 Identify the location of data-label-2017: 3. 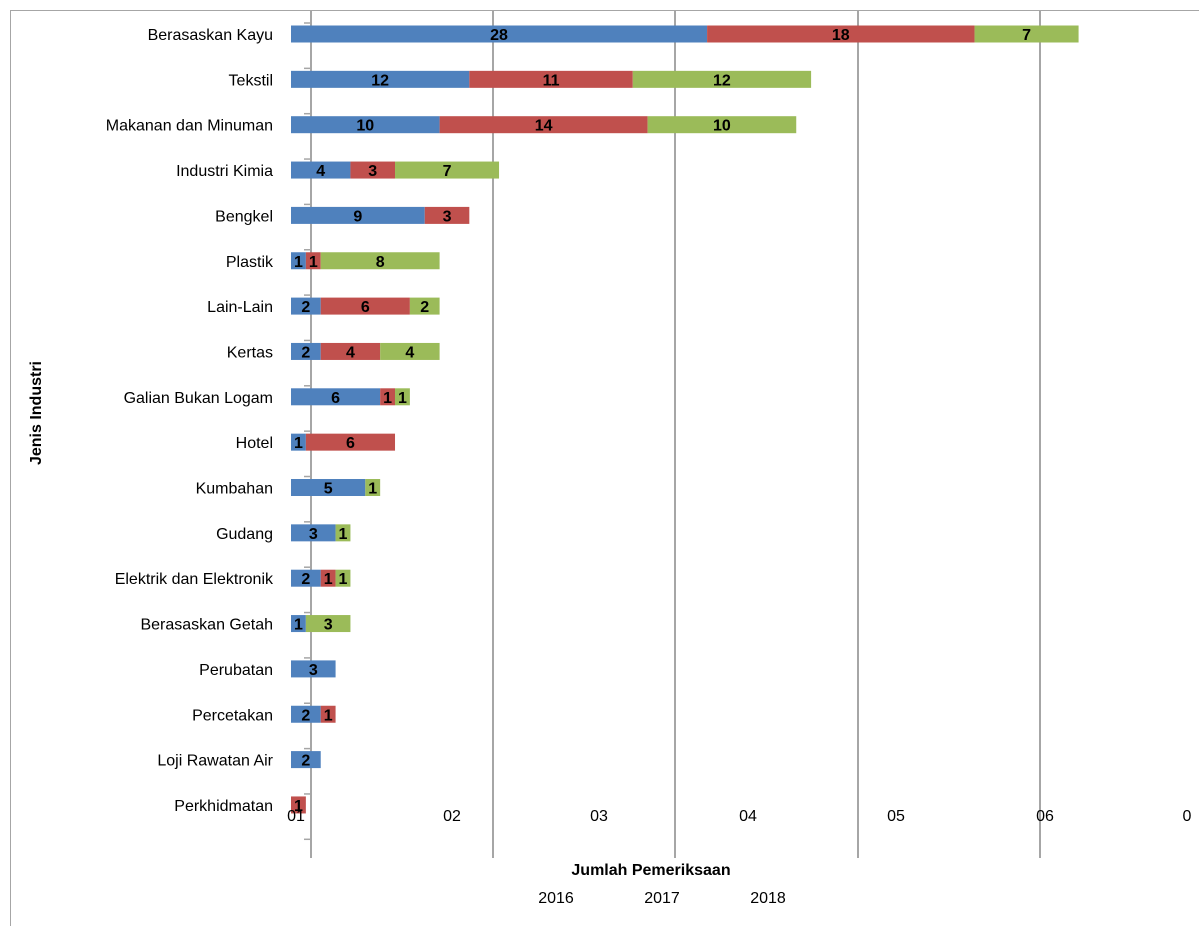
(372, 171).